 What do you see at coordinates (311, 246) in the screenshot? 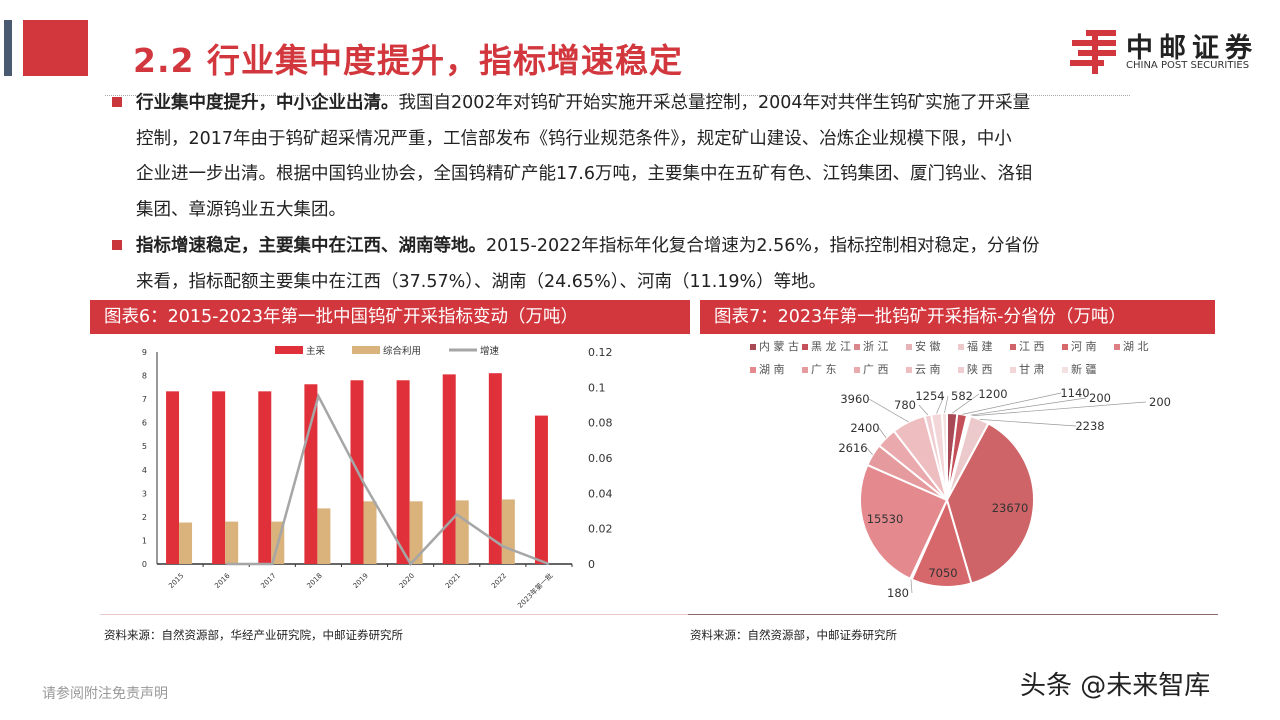
I see `bullet-lead: 指标增速稳定，主要集中在江西、湖南等地。` at bounding box center [311, 246].